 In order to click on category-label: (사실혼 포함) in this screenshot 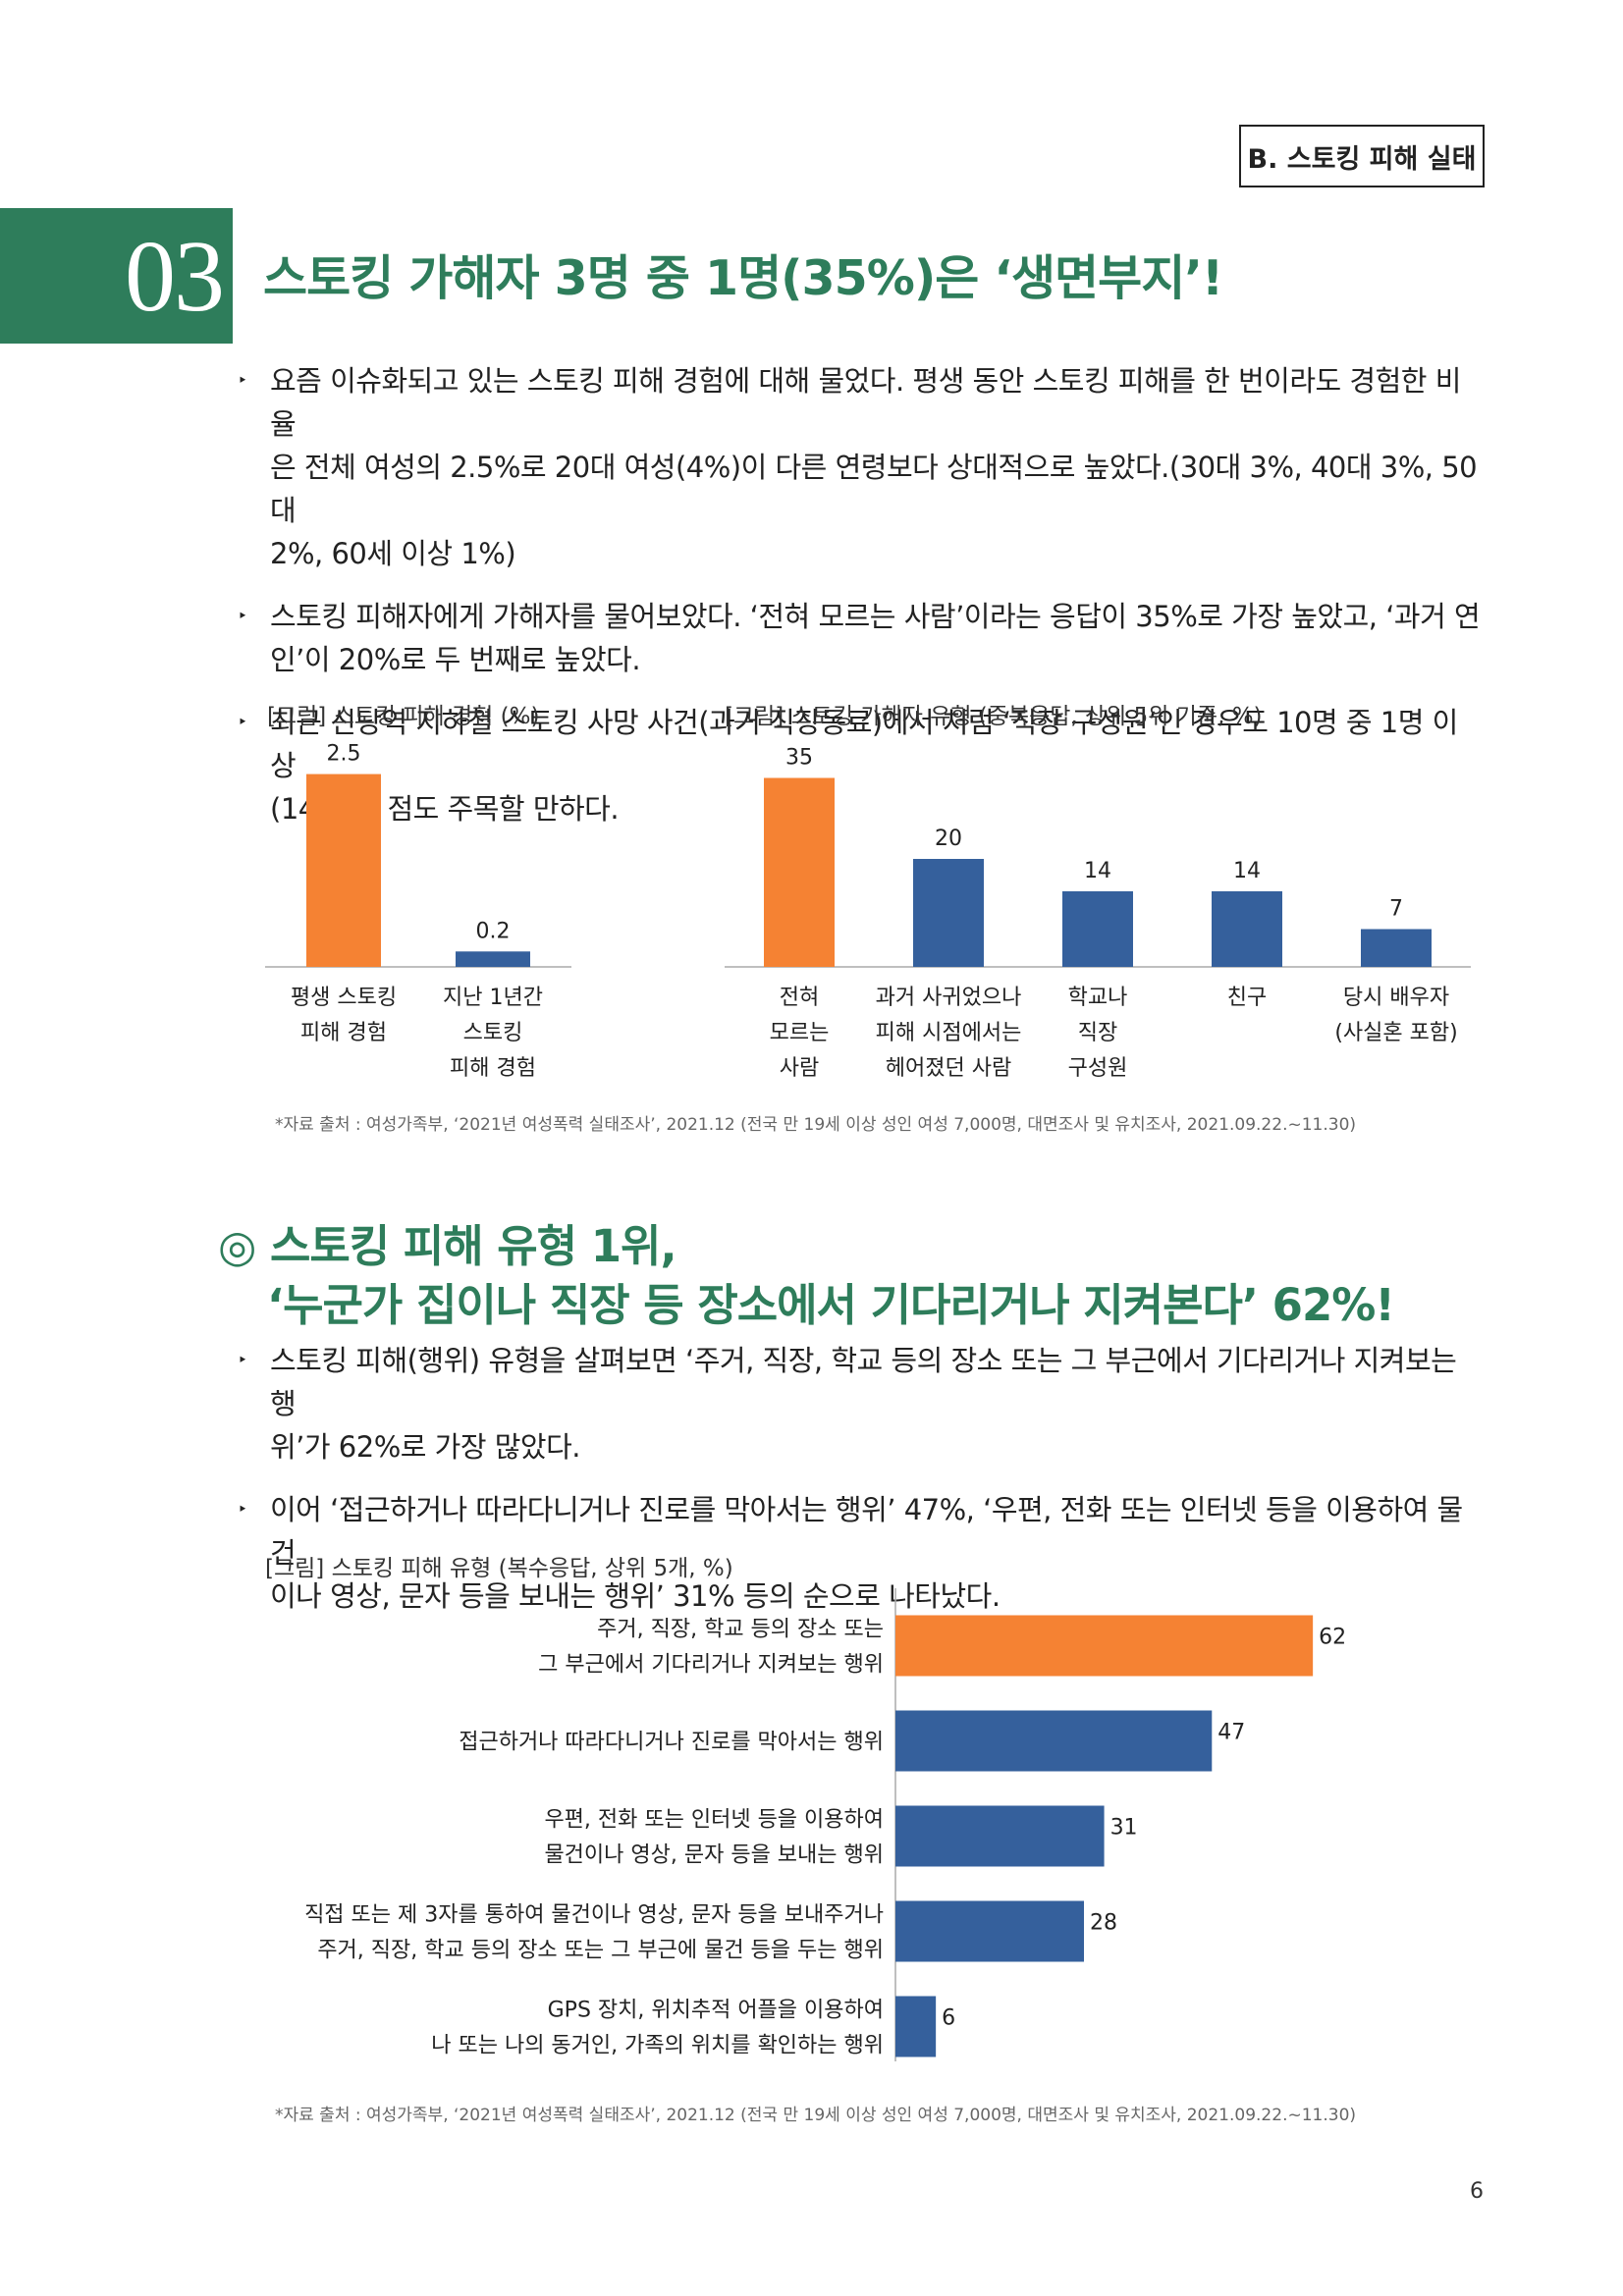, I will do `click(1396, 1033)`.